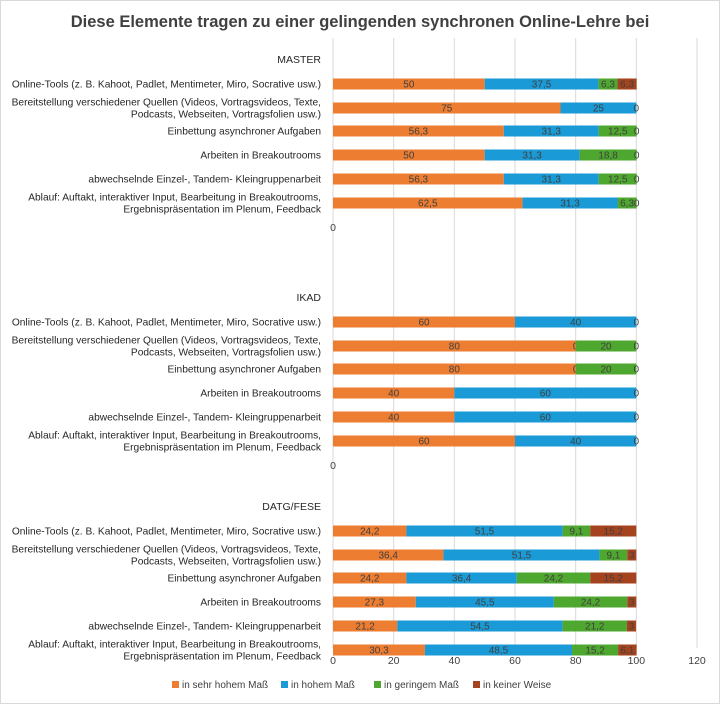 This screenshot has height=704, width=720. I want to click on data-label: 48,5, so click(499, 651).